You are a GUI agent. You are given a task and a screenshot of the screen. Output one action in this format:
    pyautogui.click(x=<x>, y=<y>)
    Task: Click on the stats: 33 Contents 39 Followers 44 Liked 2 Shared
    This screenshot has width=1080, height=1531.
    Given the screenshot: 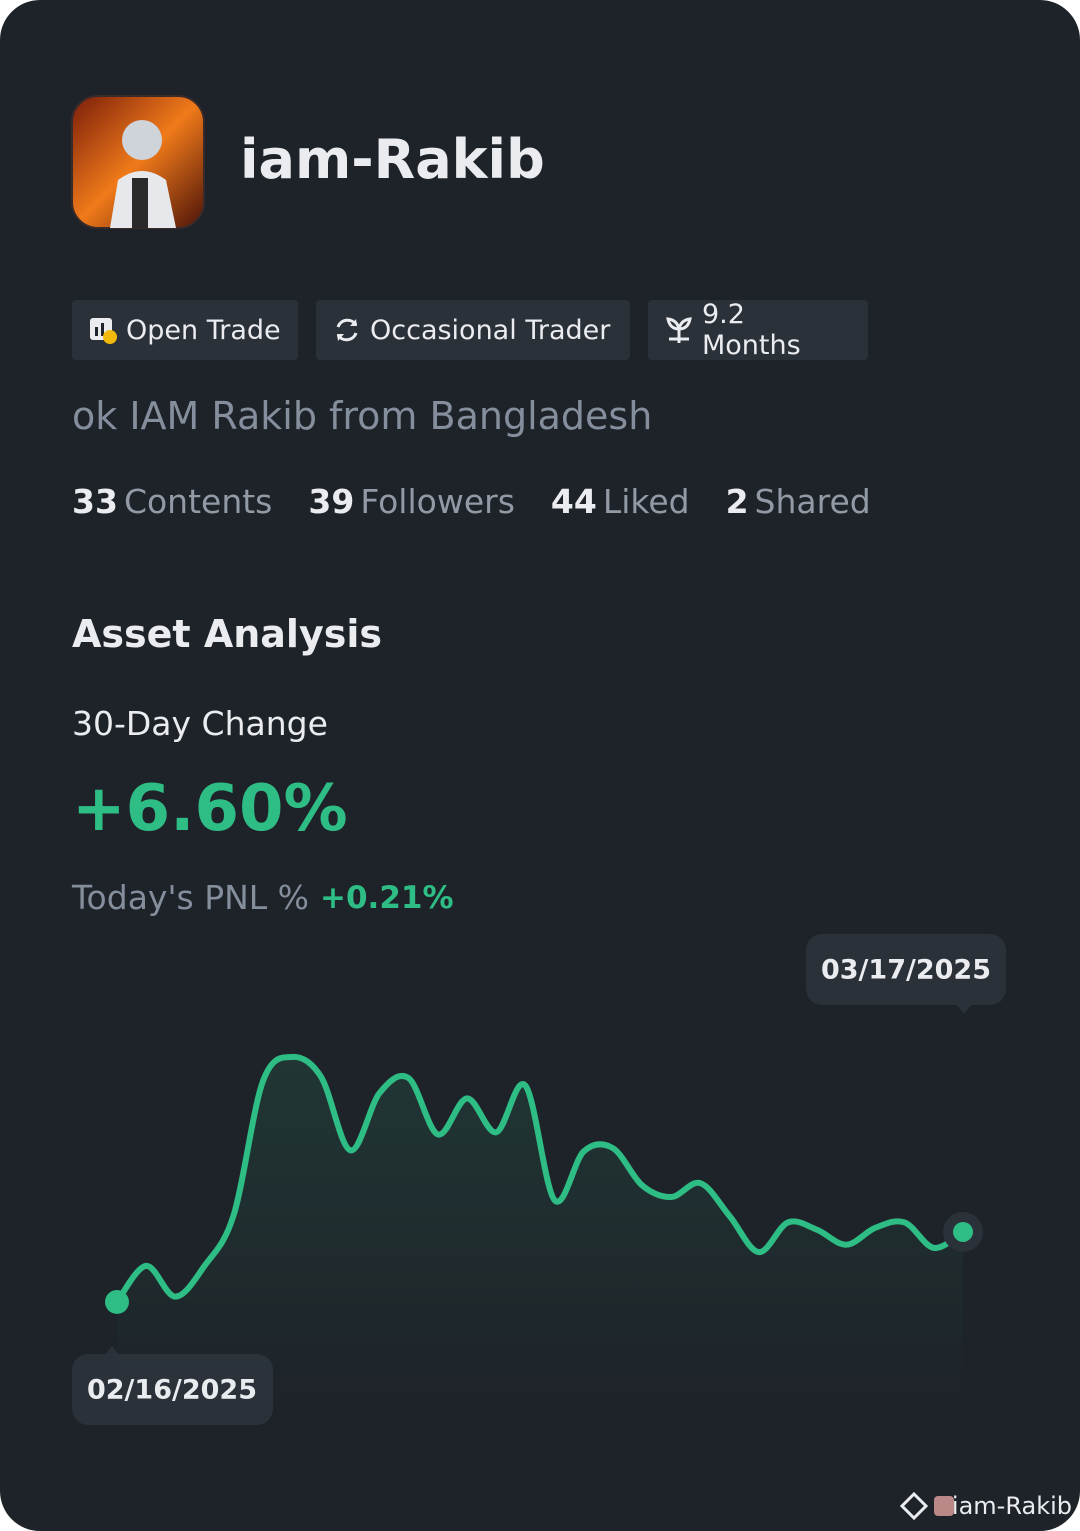 What is the action you would take?
    pyautogui.click(x=489, y=501)
    